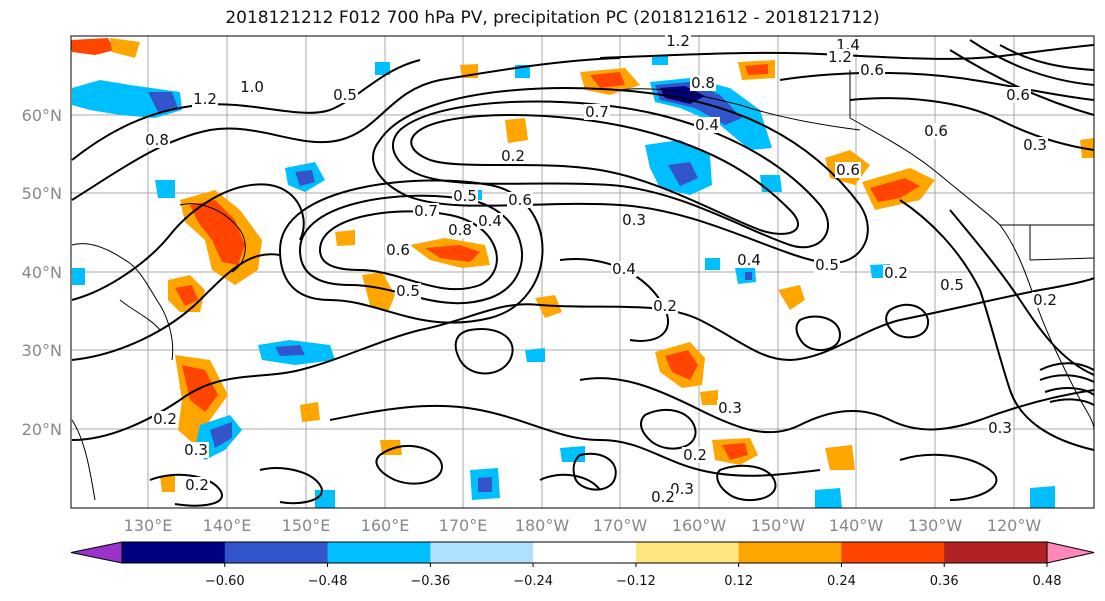 This screenshot has height=601, width=1105. Describe the element at coordinates (306, 525) in the screenshot. I see `lon-label: 150°E` at that location.